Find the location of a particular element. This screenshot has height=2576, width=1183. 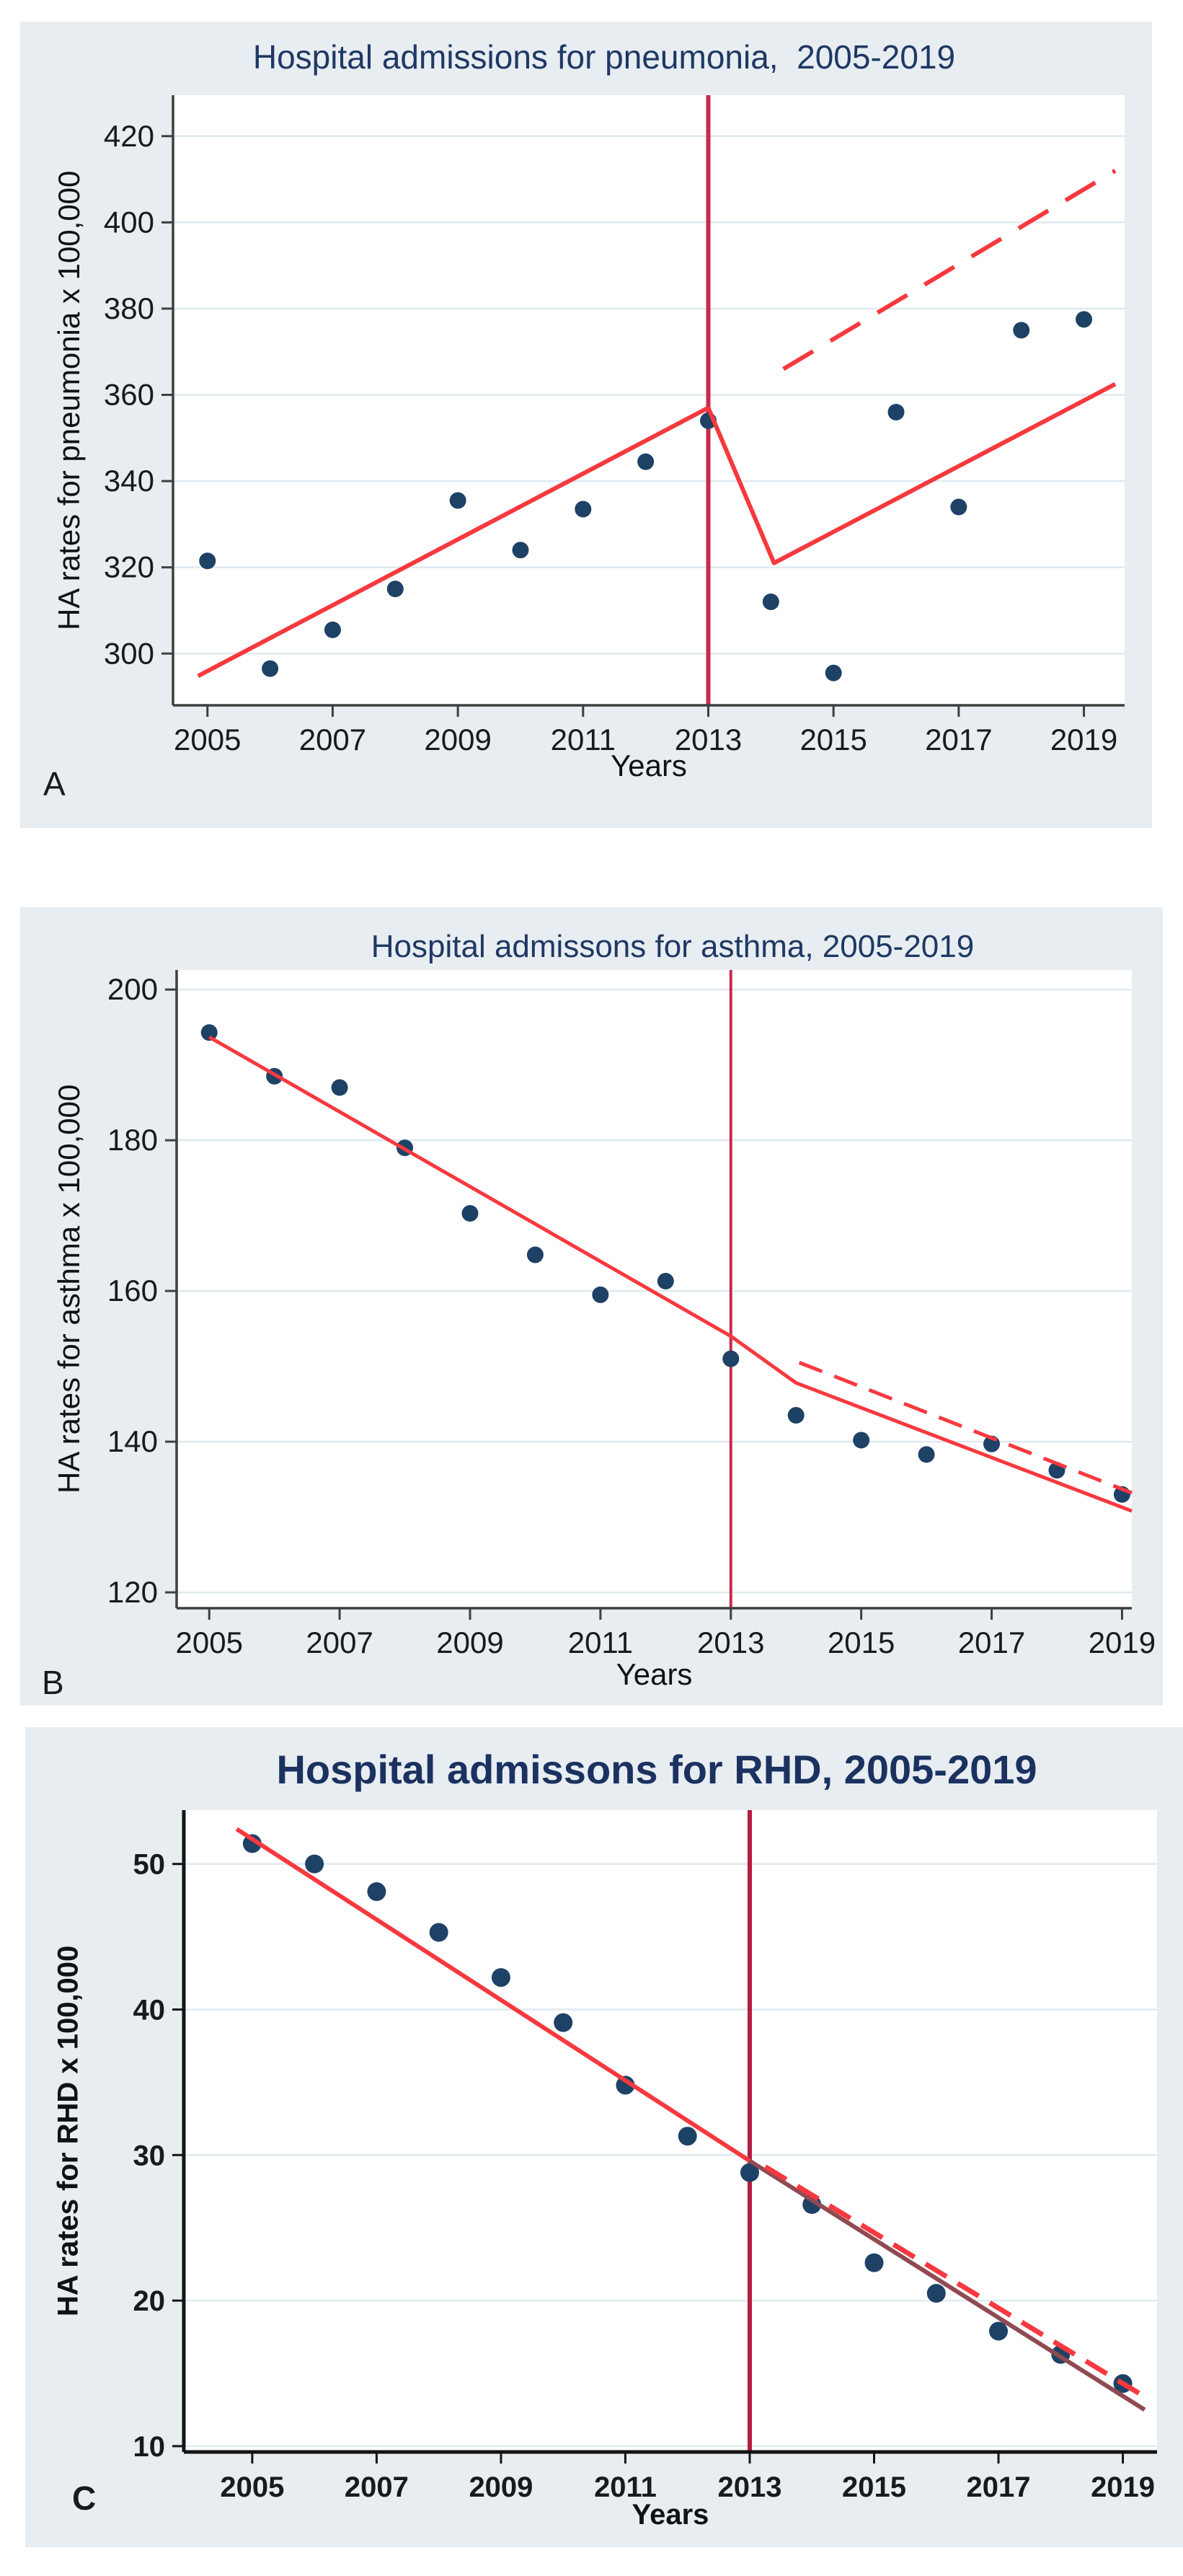

y-axis-label-pneumonia: HA rates for pneumonia x 100,000 is located at coordinates (69, 400).